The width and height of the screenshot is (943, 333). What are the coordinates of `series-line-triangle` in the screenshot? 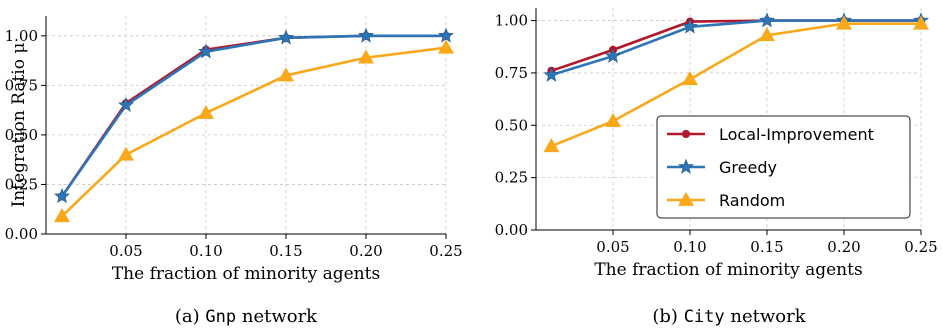 It's located at (735, 85).